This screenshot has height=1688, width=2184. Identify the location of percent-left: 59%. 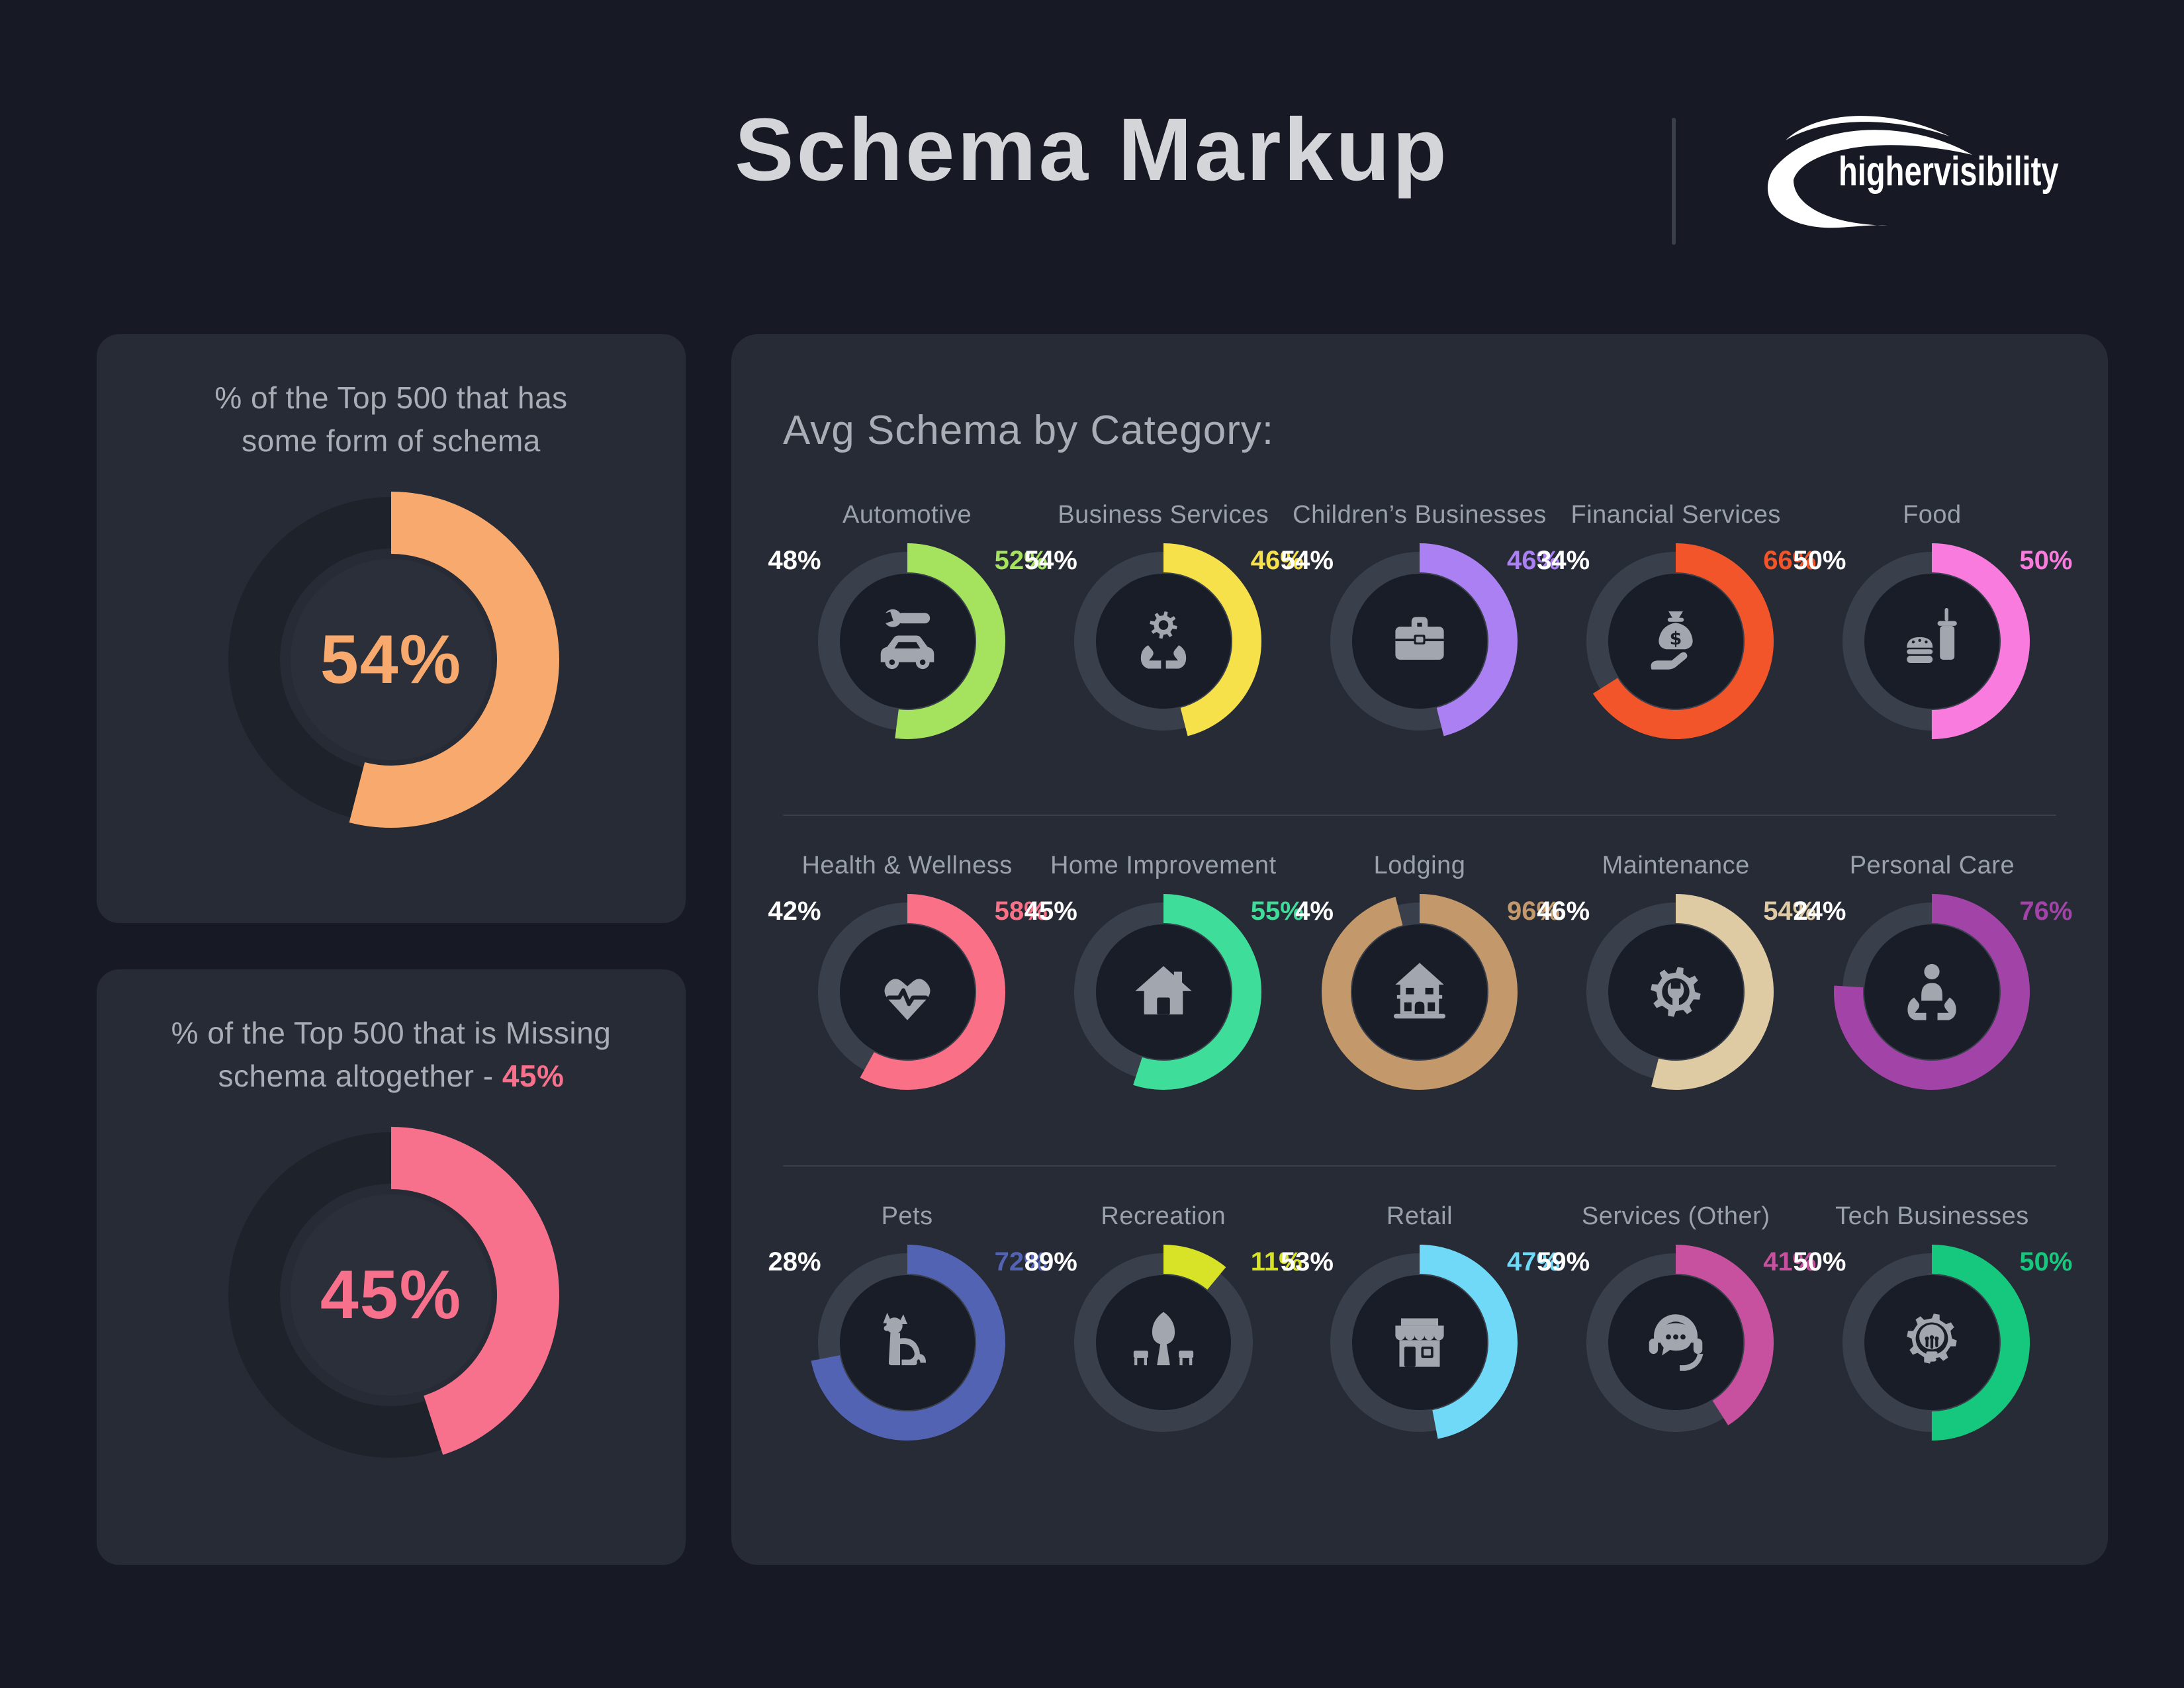
(1564, 1261).